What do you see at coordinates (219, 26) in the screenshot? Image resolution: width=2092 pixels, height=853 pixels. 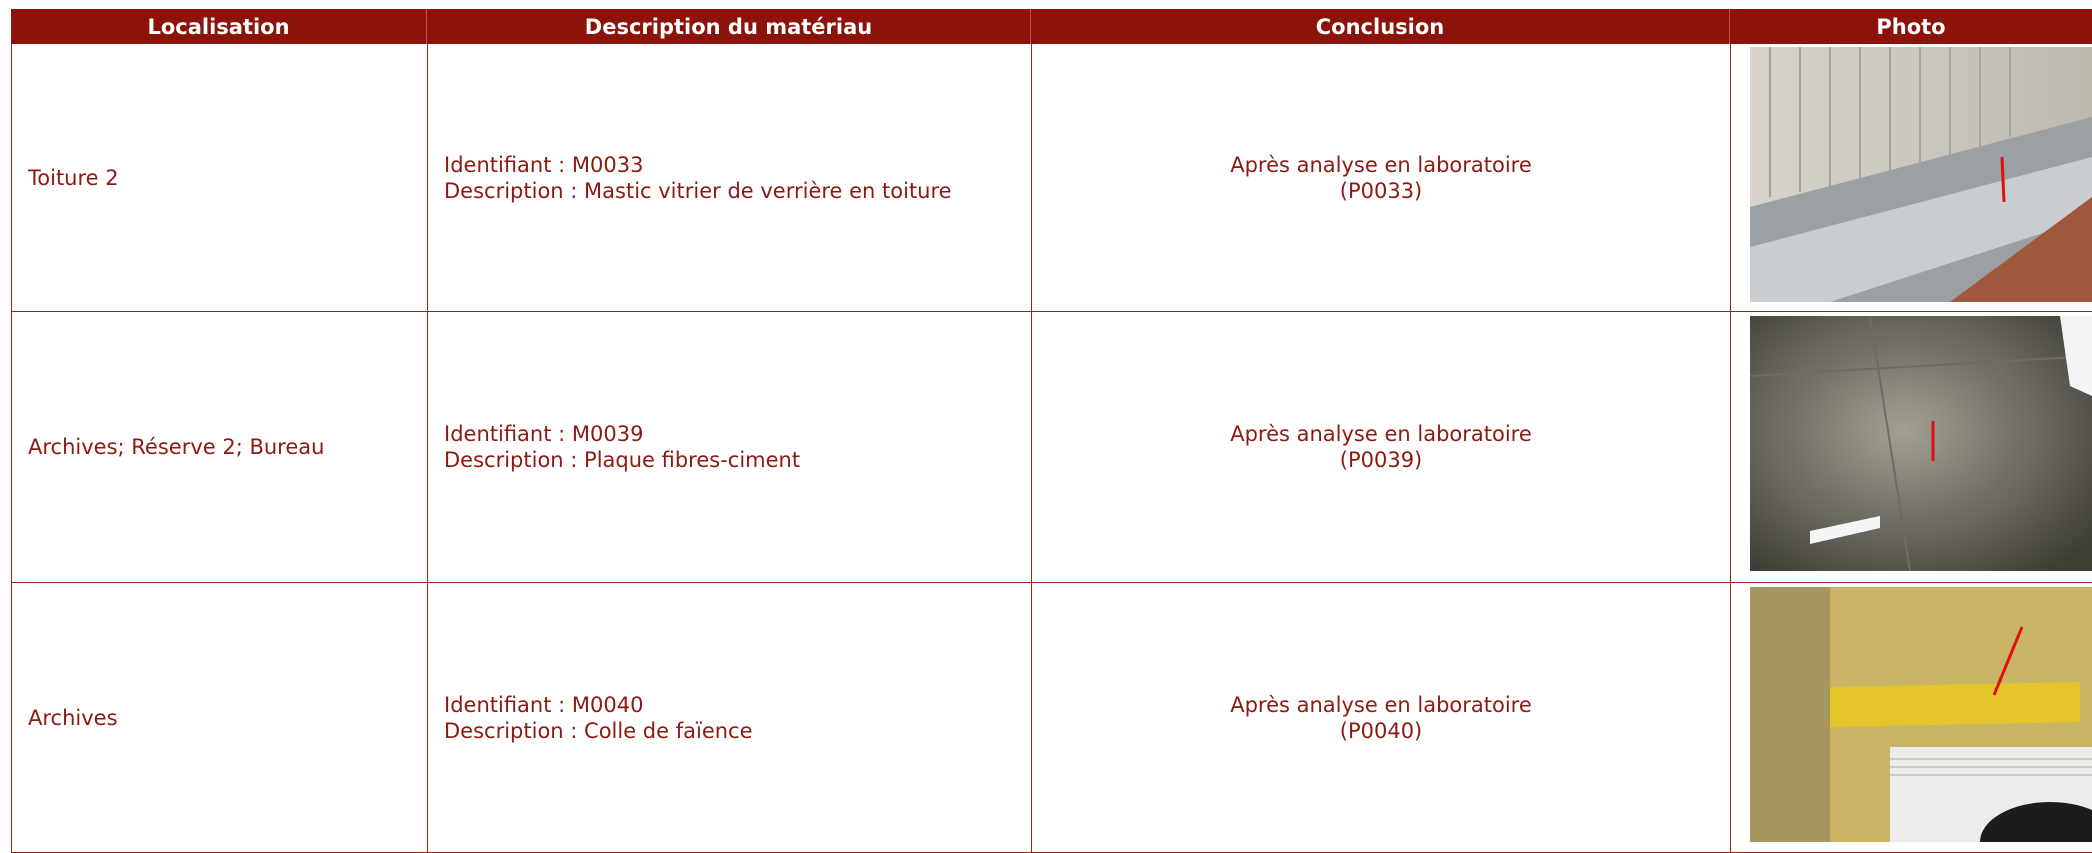 I see `header-cell: Localisation` at bounding box center [219, 26].